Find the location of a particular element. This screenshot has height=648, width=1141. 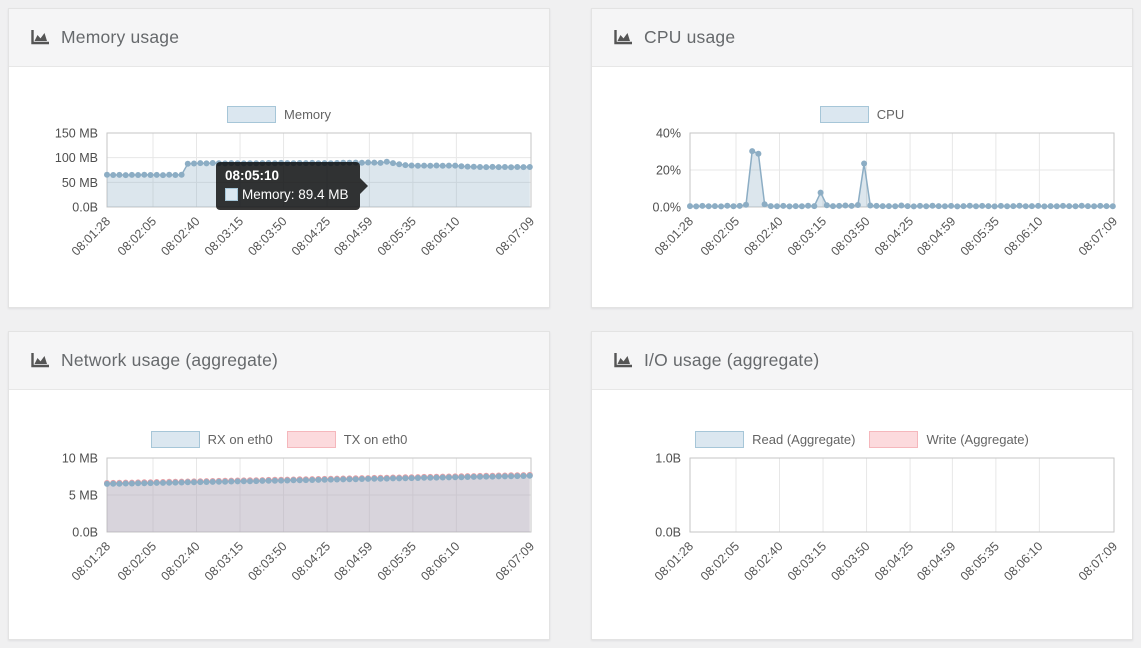

legend-item-cpu: CPU is located at coordinates (862, 114).